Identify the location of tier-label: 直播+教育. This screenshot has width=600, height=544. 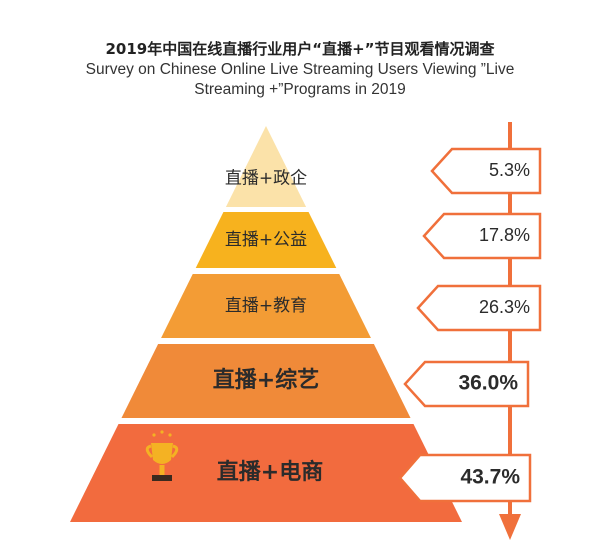
(266, 306).